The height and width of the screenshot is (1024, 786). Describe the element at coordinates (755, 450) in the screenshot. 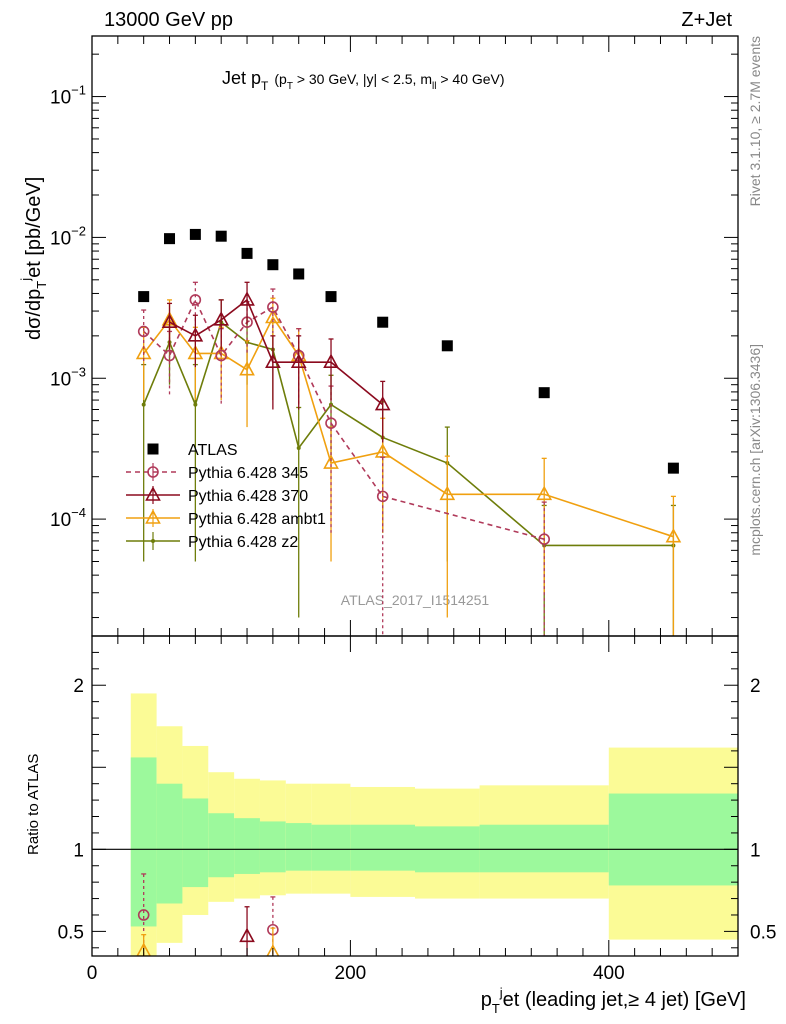

I see `mcplots-reference-label: mcplots.cern.ch [arXiv:1306.3436]` at that location.